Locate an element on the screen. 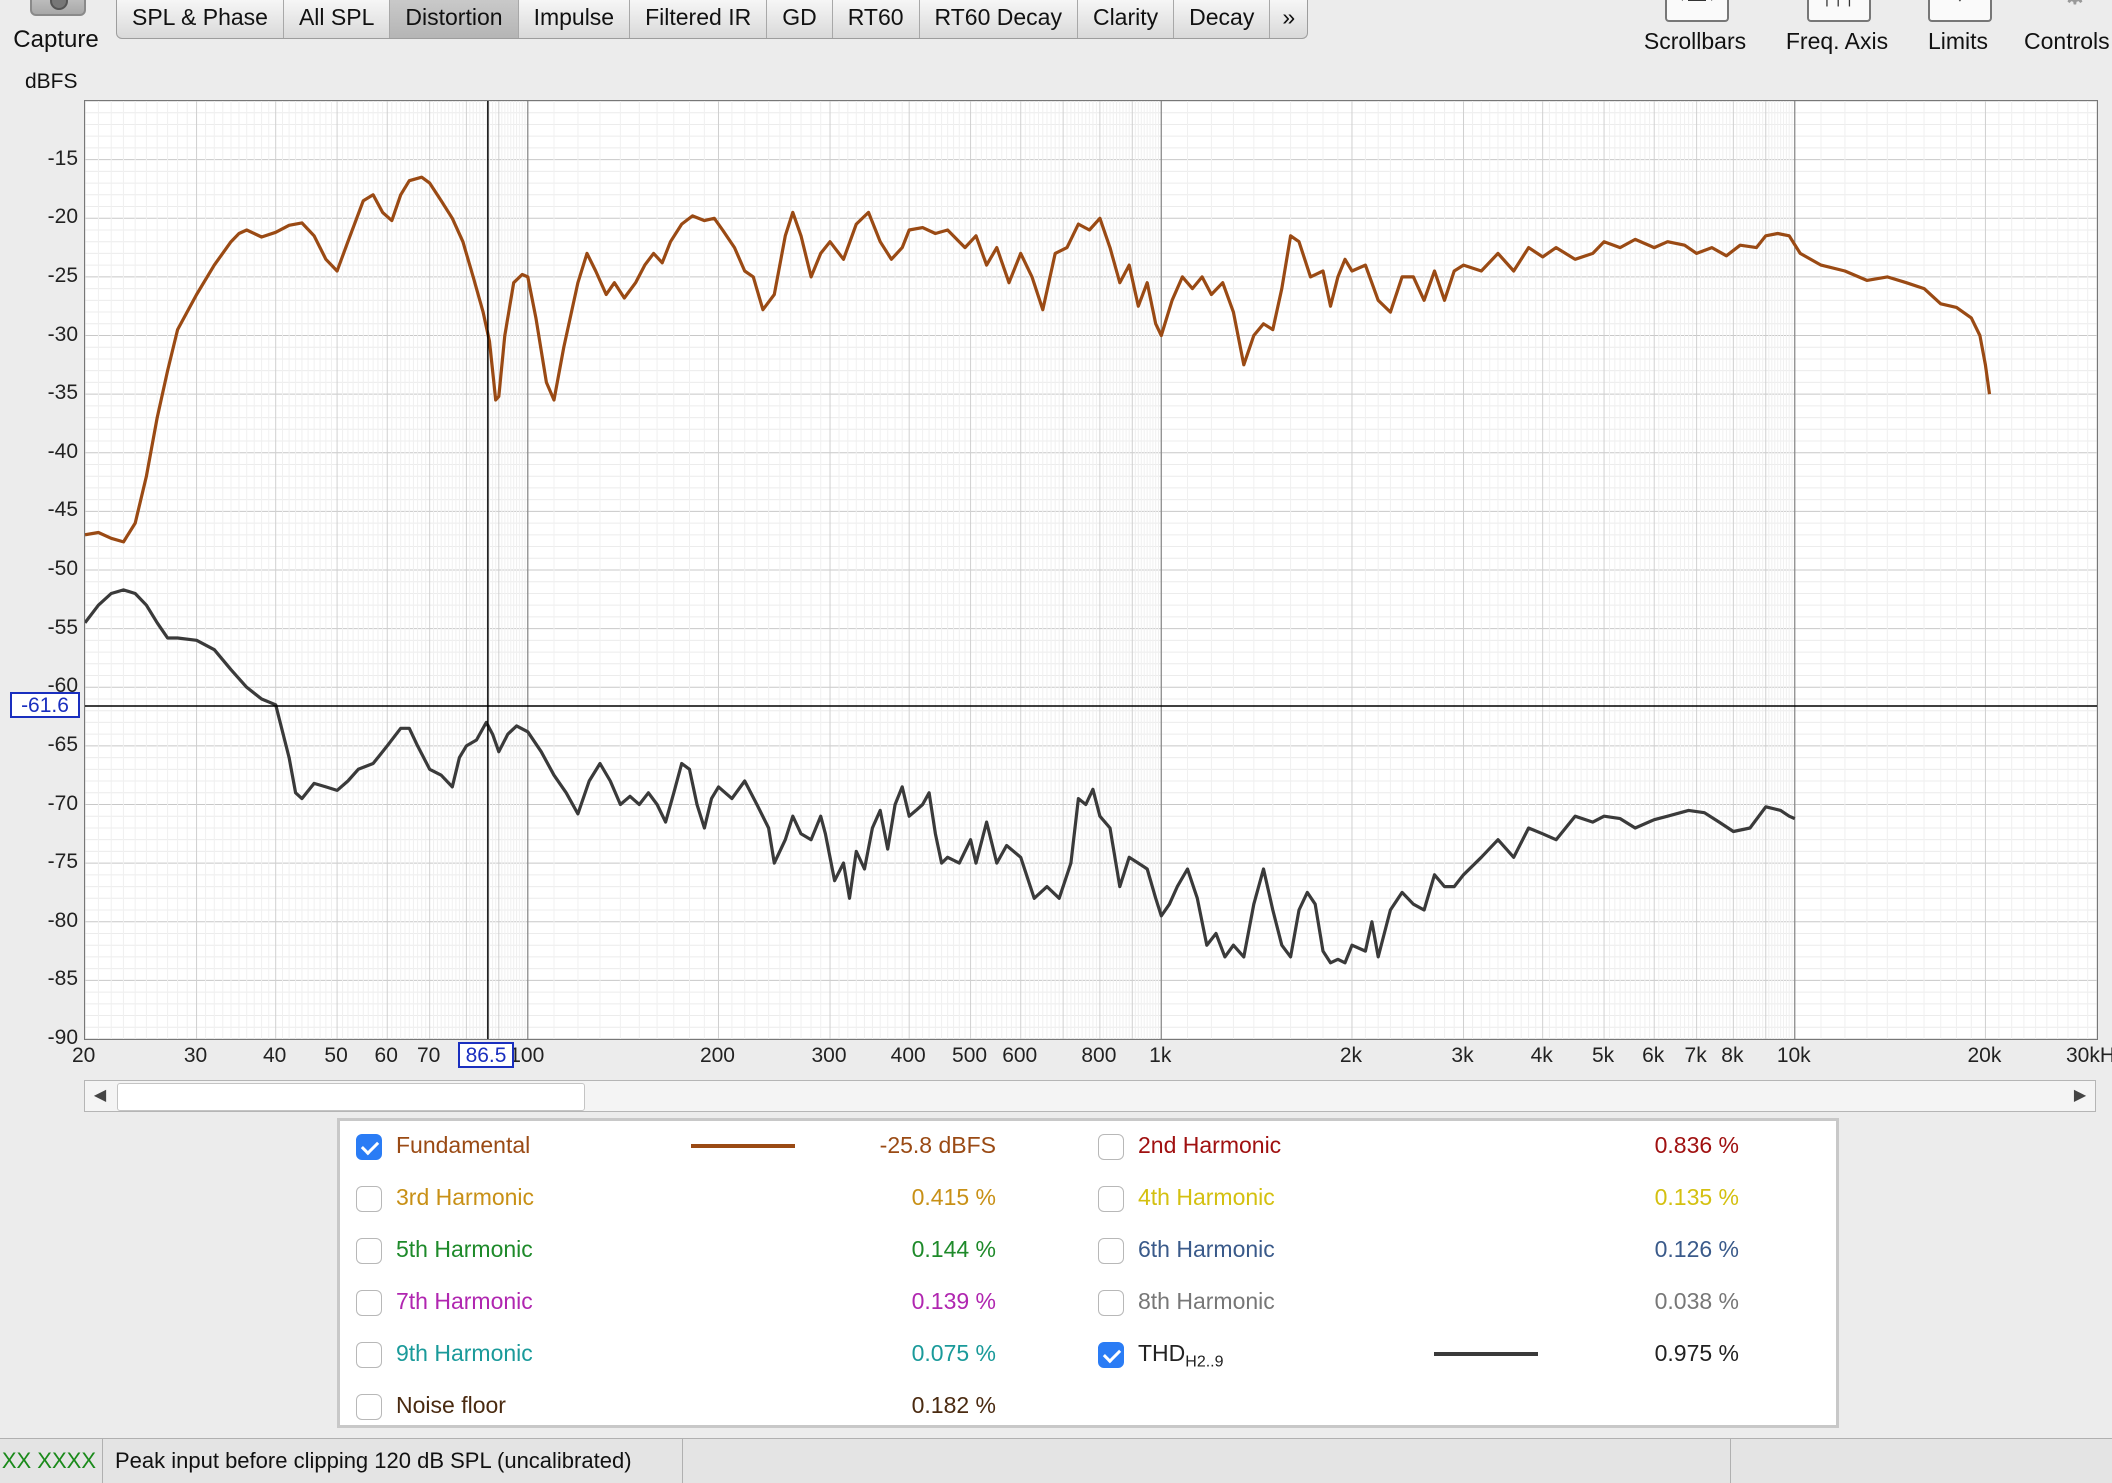  legend-label: Fundamental is located at coordinates (463, 1145).